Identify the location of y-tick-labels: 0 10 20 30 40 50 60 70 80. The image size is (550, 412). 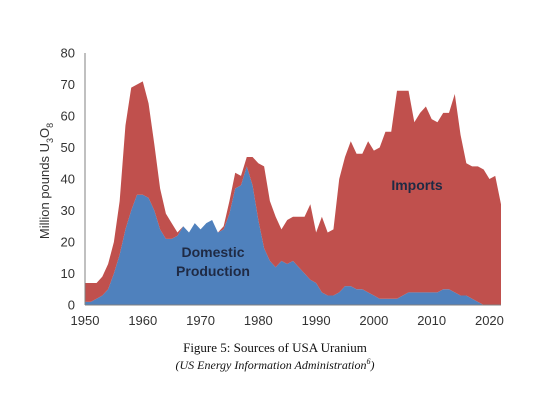
(68, 179).